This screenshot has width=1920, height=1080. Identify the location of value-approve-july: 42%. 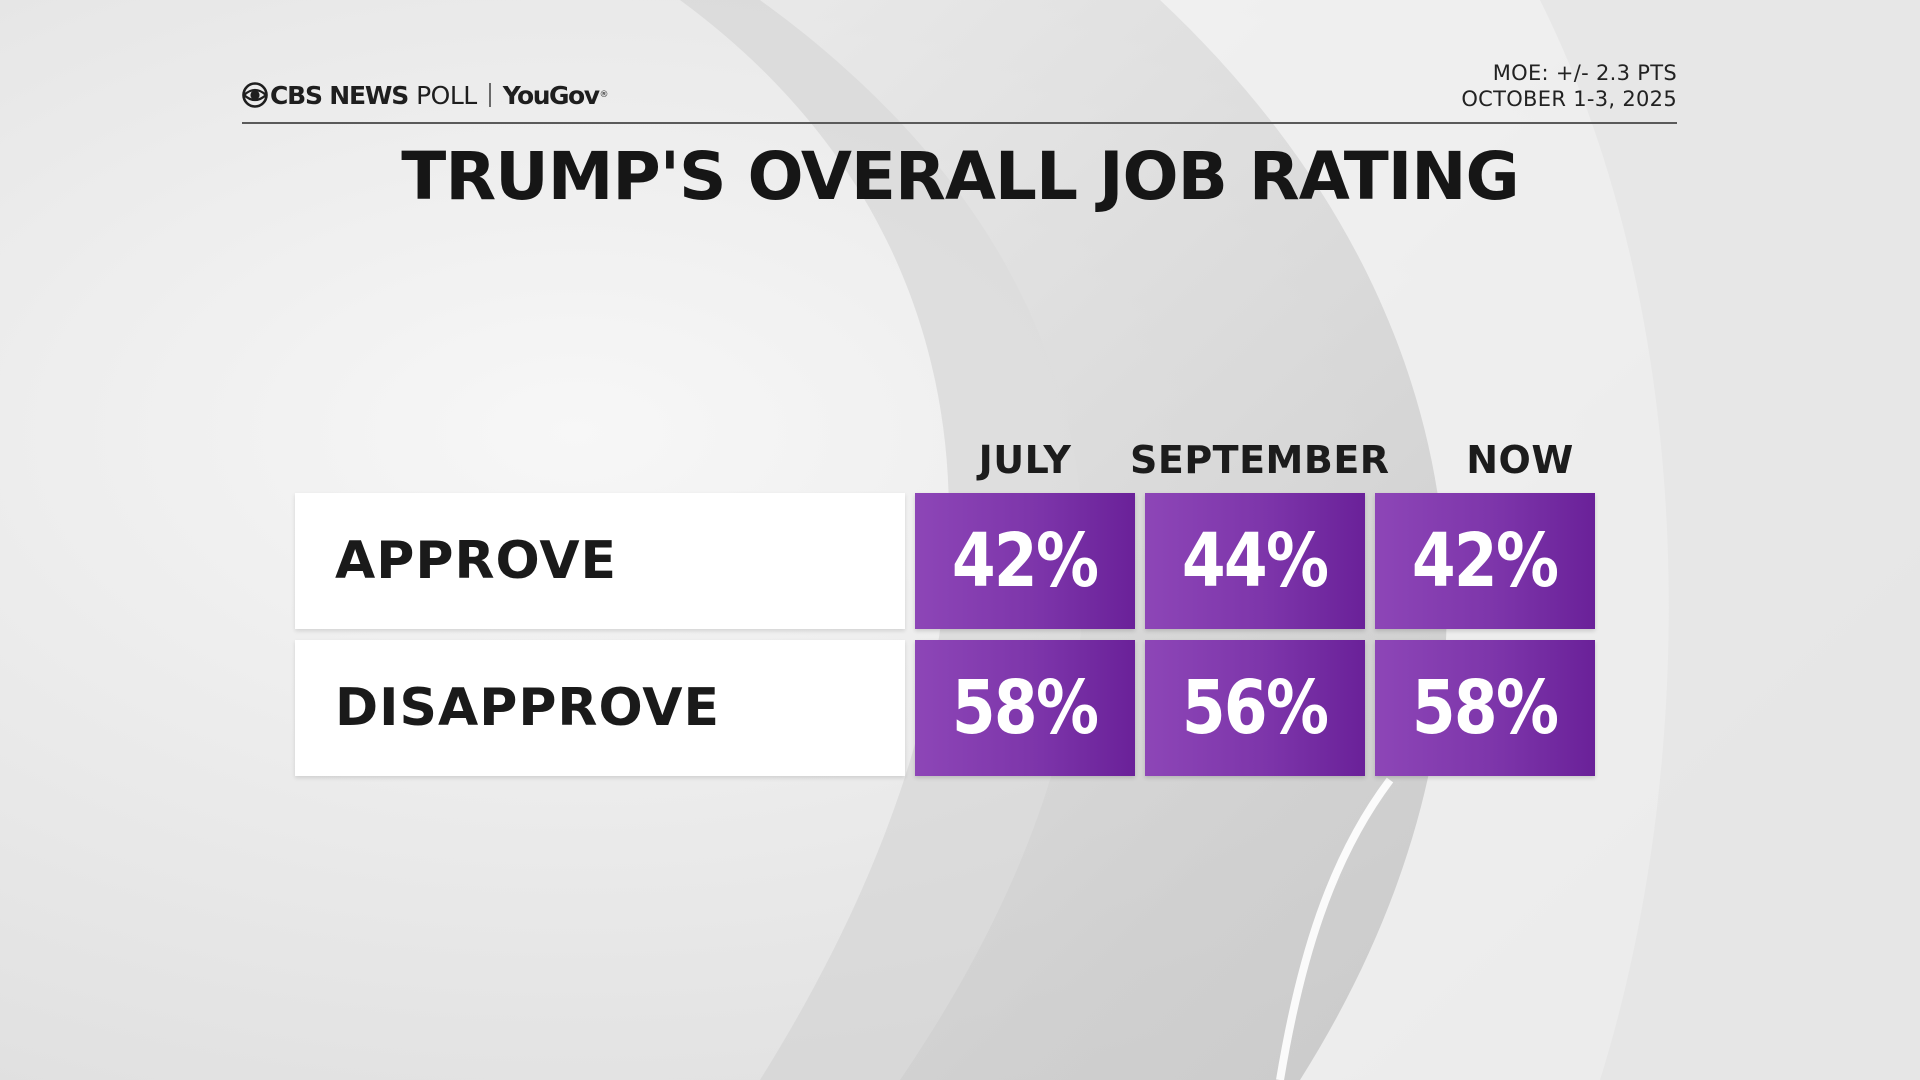
(1025, 561).